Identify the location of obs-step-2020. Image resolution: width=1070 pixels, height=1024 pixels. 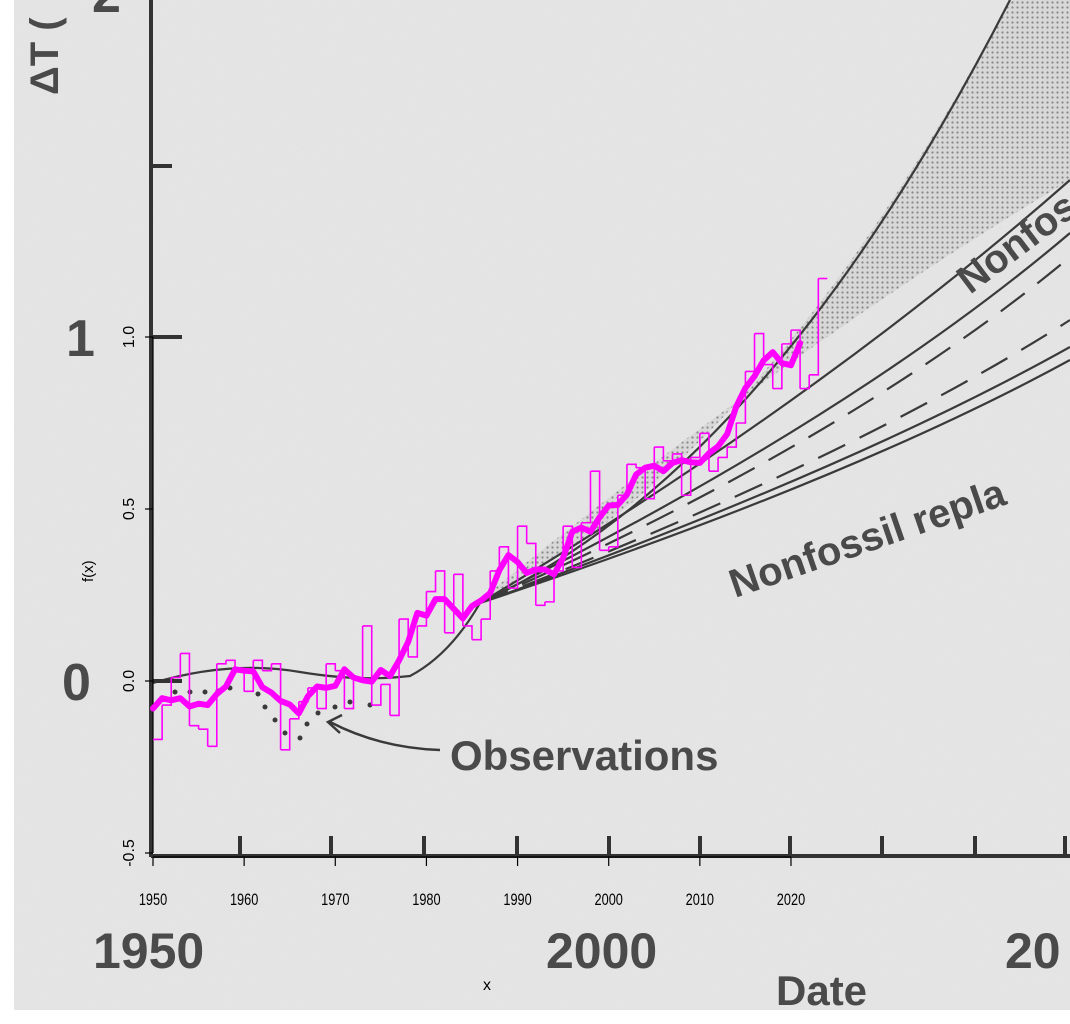
(795, 359).